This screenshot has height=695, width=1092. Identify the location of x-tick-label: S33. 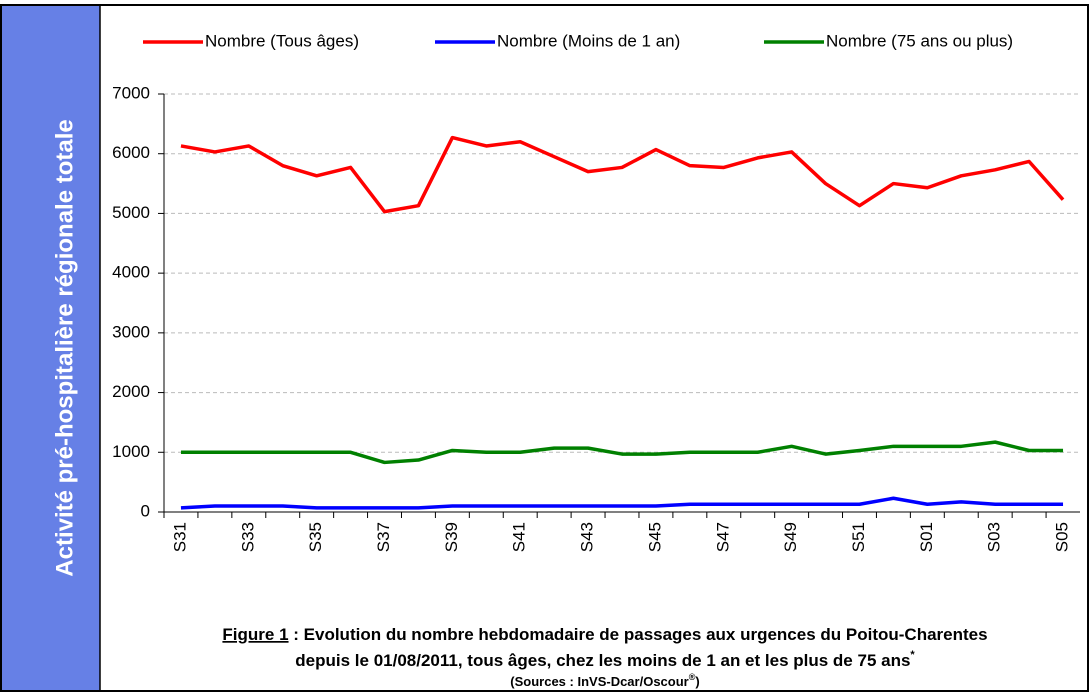
(247, 537).